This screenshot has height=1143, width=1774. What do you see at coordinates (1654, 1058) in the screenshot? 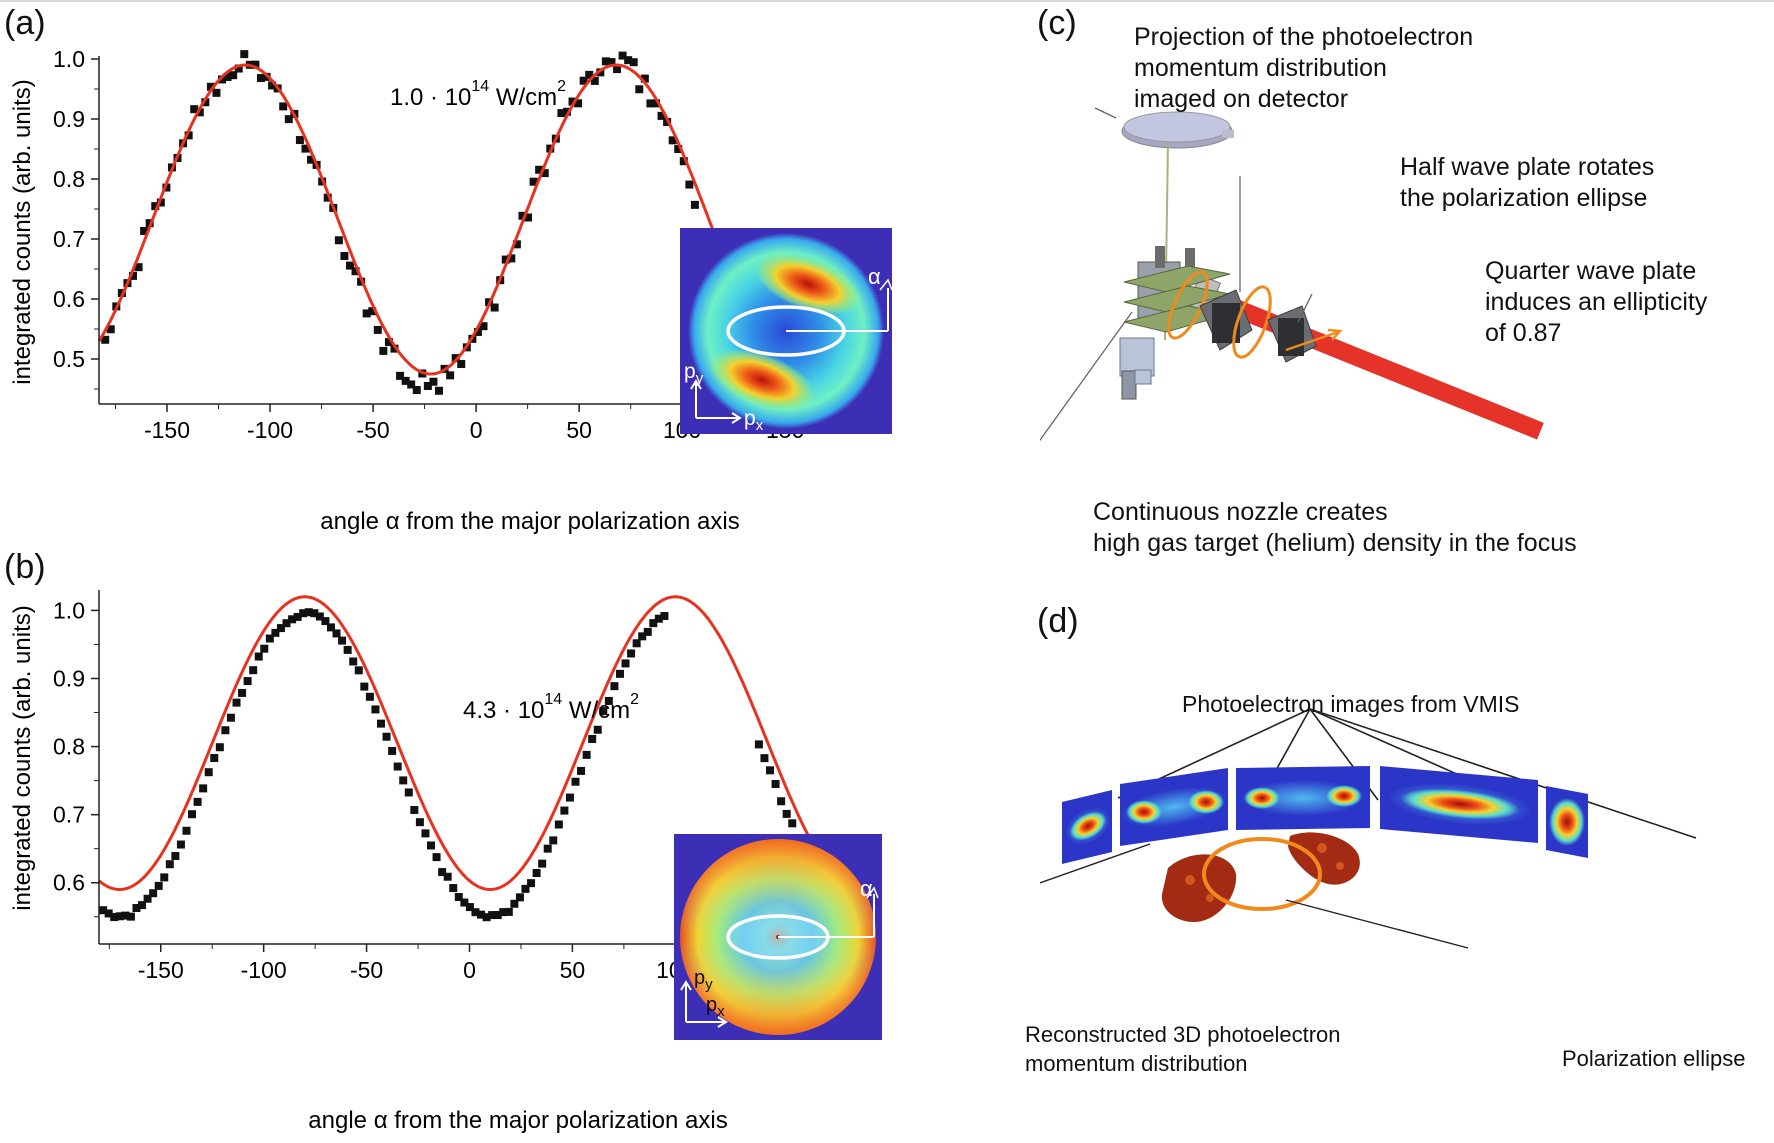
I see `polarization-ellipse-annotation: Polarization ellipse` at bounding box center [1654, 1058].